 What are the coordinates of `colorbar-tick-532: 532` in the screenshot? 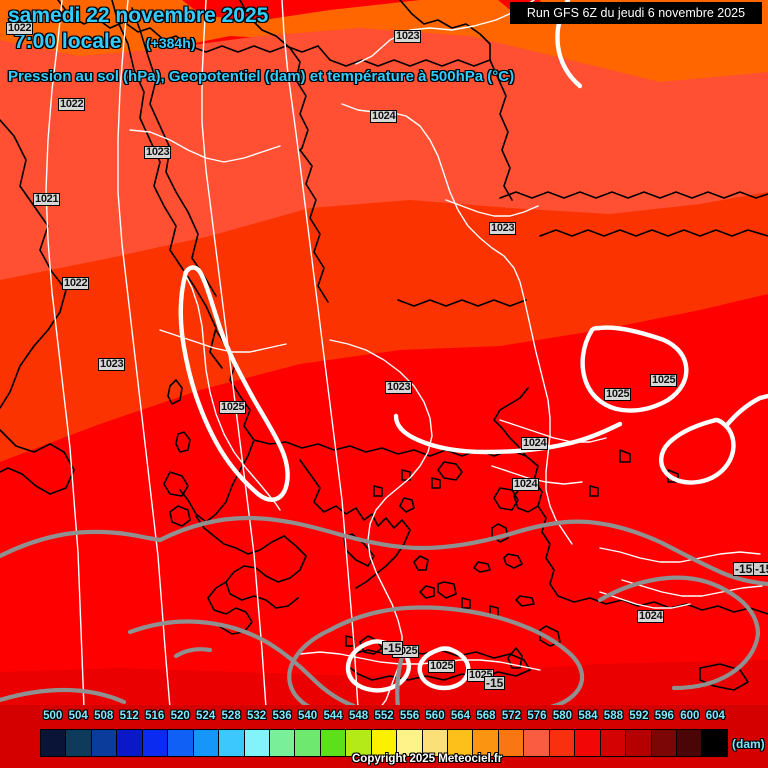 It's located at (257, 716).